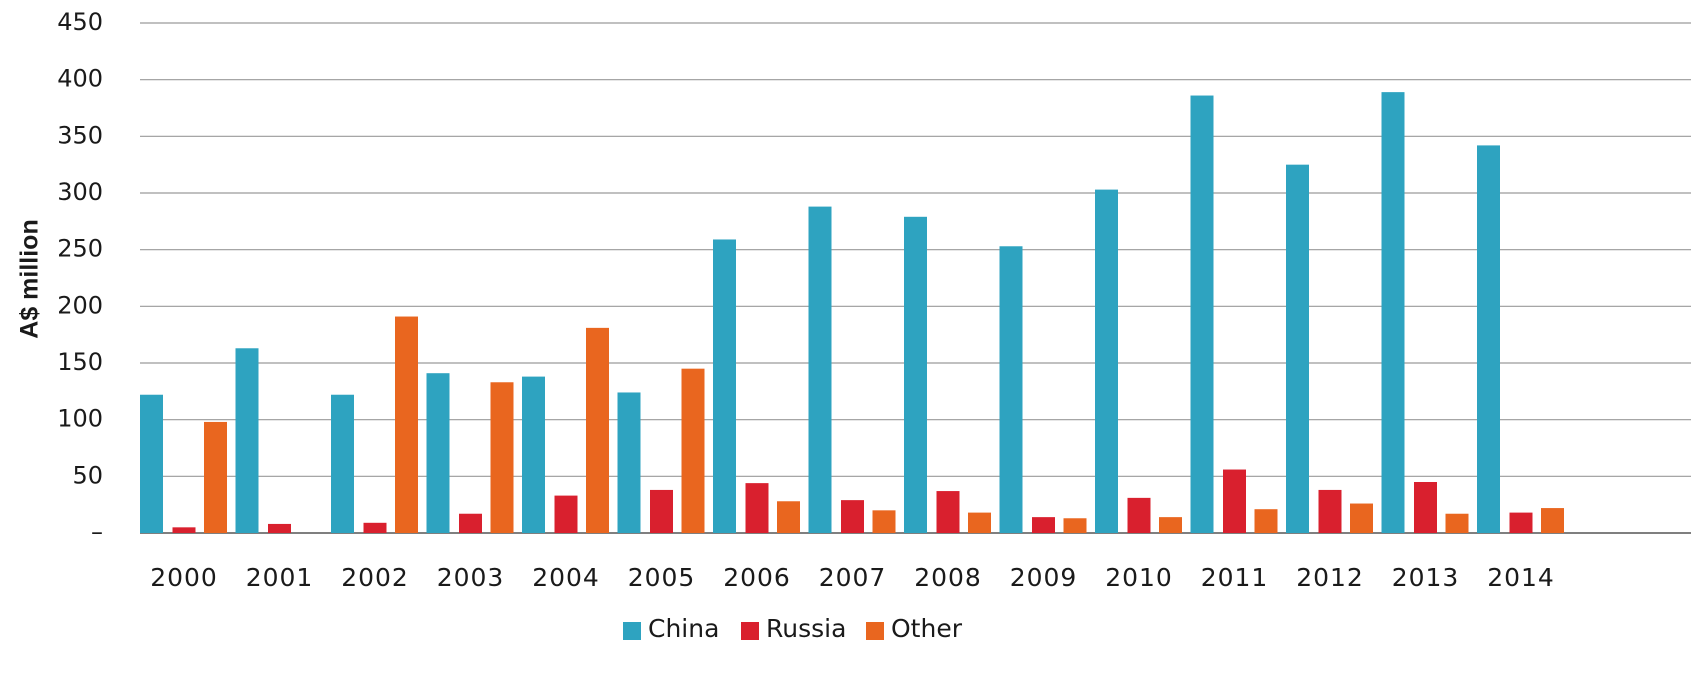  What do you see at coordinates (566, 514) in the screenshot?
I see `bar-russia-2004` at bounding box center [566, 514].